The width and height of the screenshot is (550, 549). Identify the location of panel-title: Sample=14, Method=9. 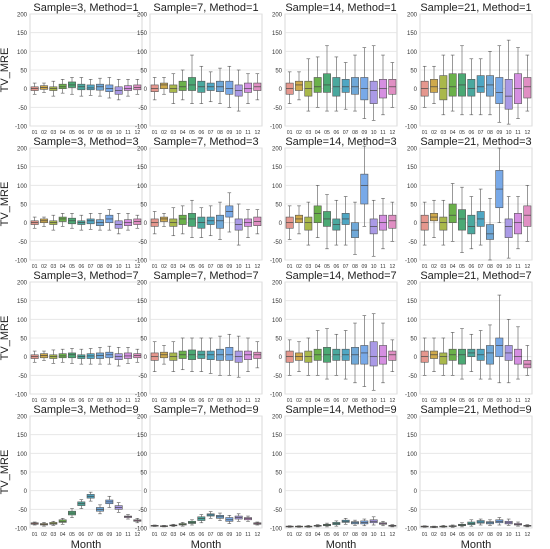
(340, 410).